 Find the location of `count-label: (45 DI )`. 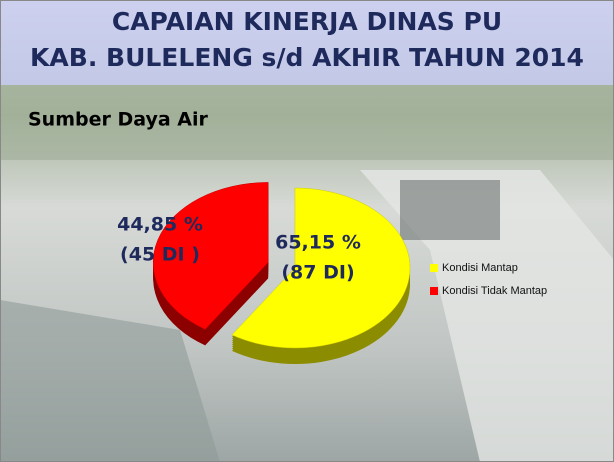

count-label: (45 DI ) is located at coordinates (160, 255).